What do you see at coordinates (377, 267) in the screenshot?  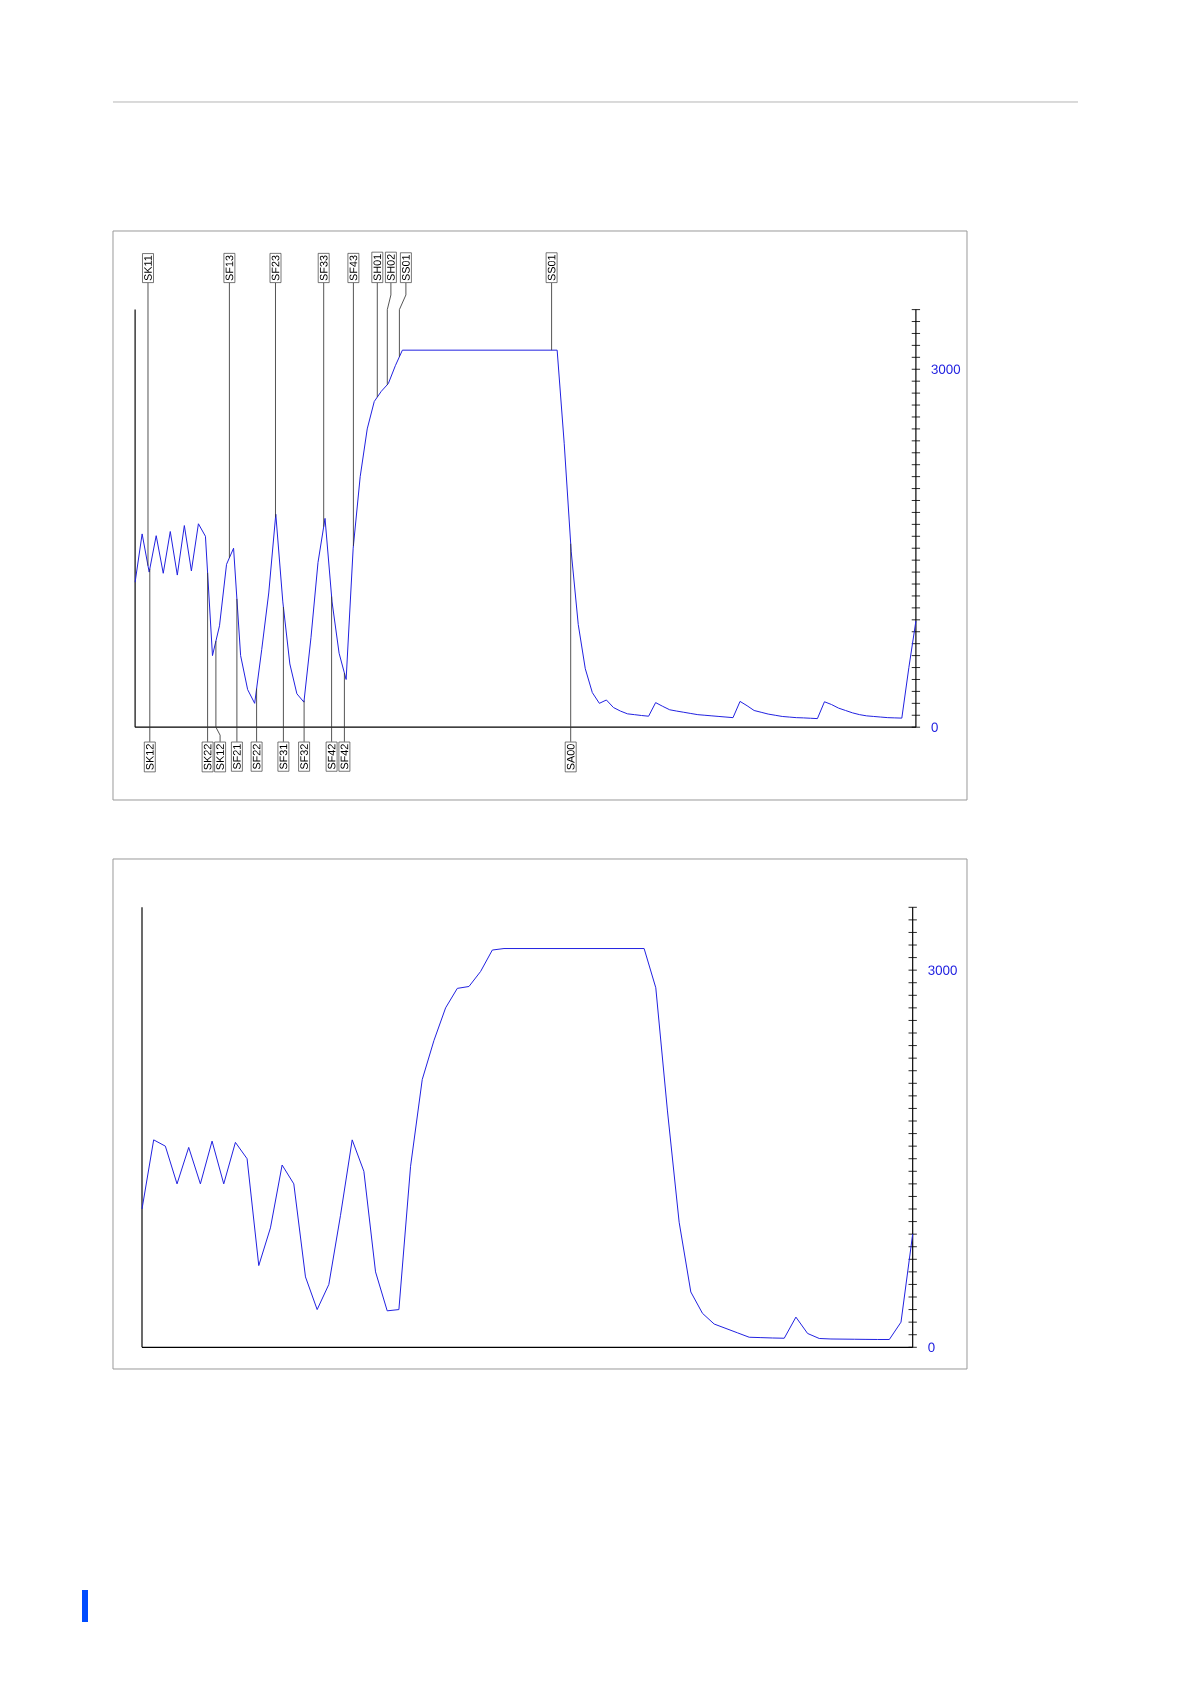 I see `text: SH01` at bounding box center [377, 267].